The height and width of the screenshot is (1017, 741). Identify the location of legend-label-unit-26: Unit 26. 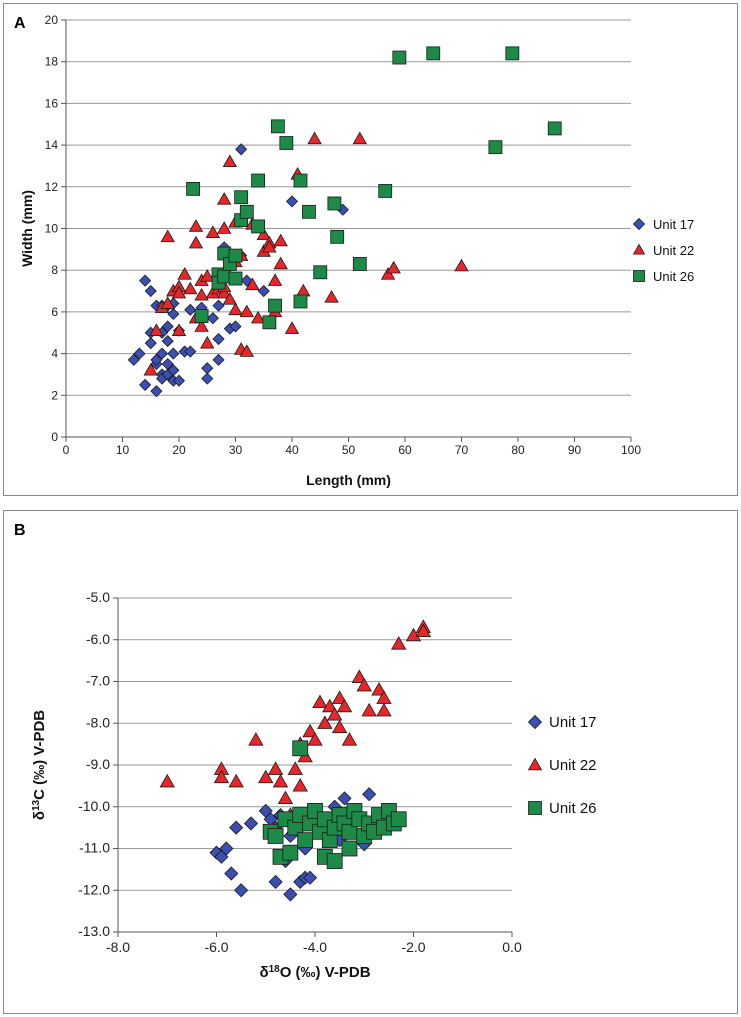
(573, 808).